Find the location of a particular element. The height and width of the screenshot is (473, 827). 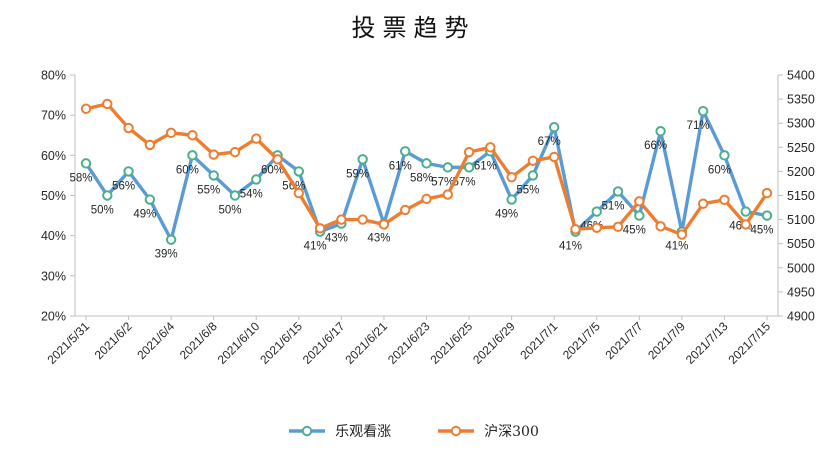

x-axis-tick-label: 2021/7/13 is located at coordinates (707, 343).